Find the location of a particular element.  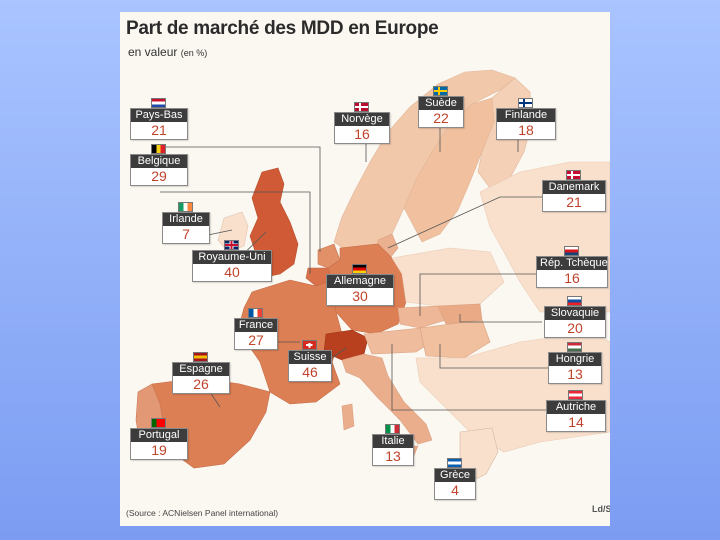

country-label-suede: Suède 22 is located at coordinates (441, 107).